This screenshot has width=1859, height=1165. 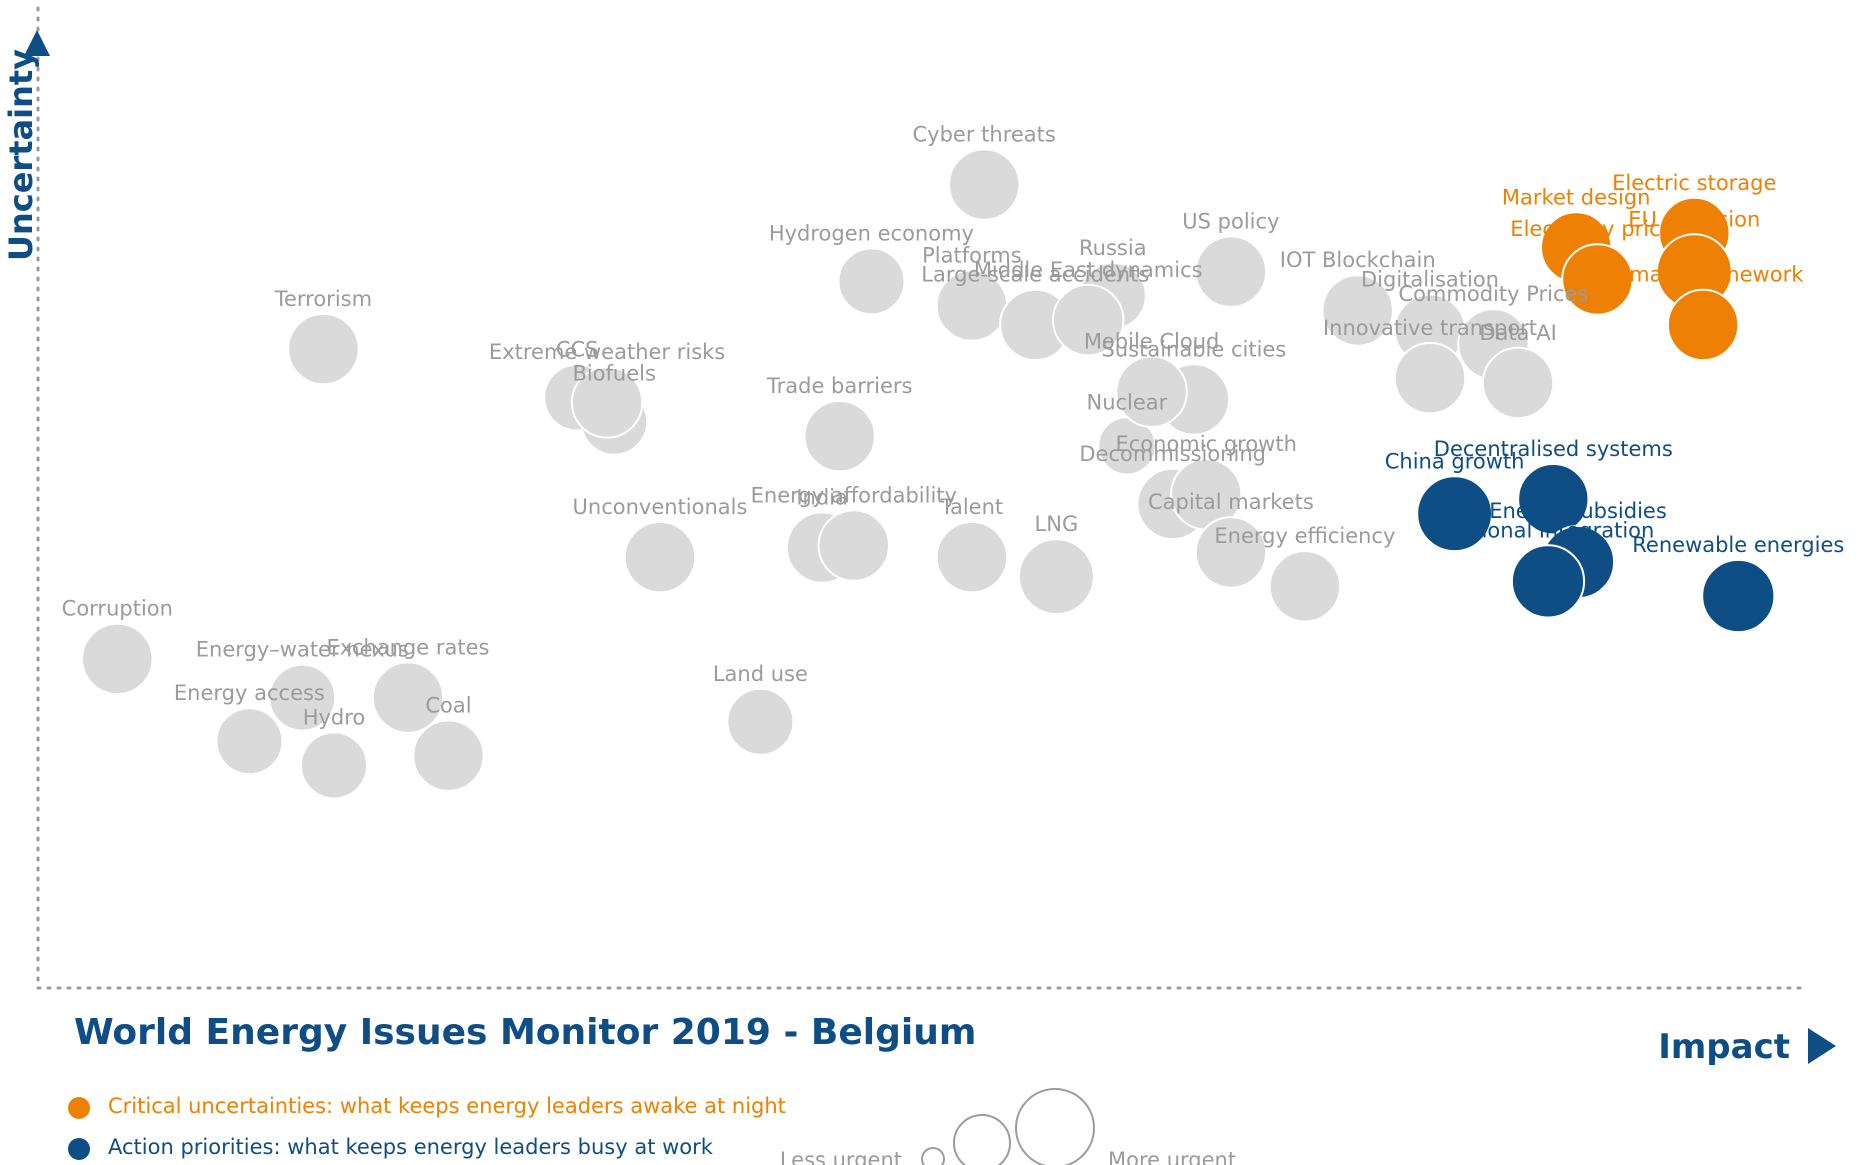 What do you see at coordinates (1822, 1046) in the screenshot?
I see `x-axis-arrow-icon` at bounding box center [1822, 1046].